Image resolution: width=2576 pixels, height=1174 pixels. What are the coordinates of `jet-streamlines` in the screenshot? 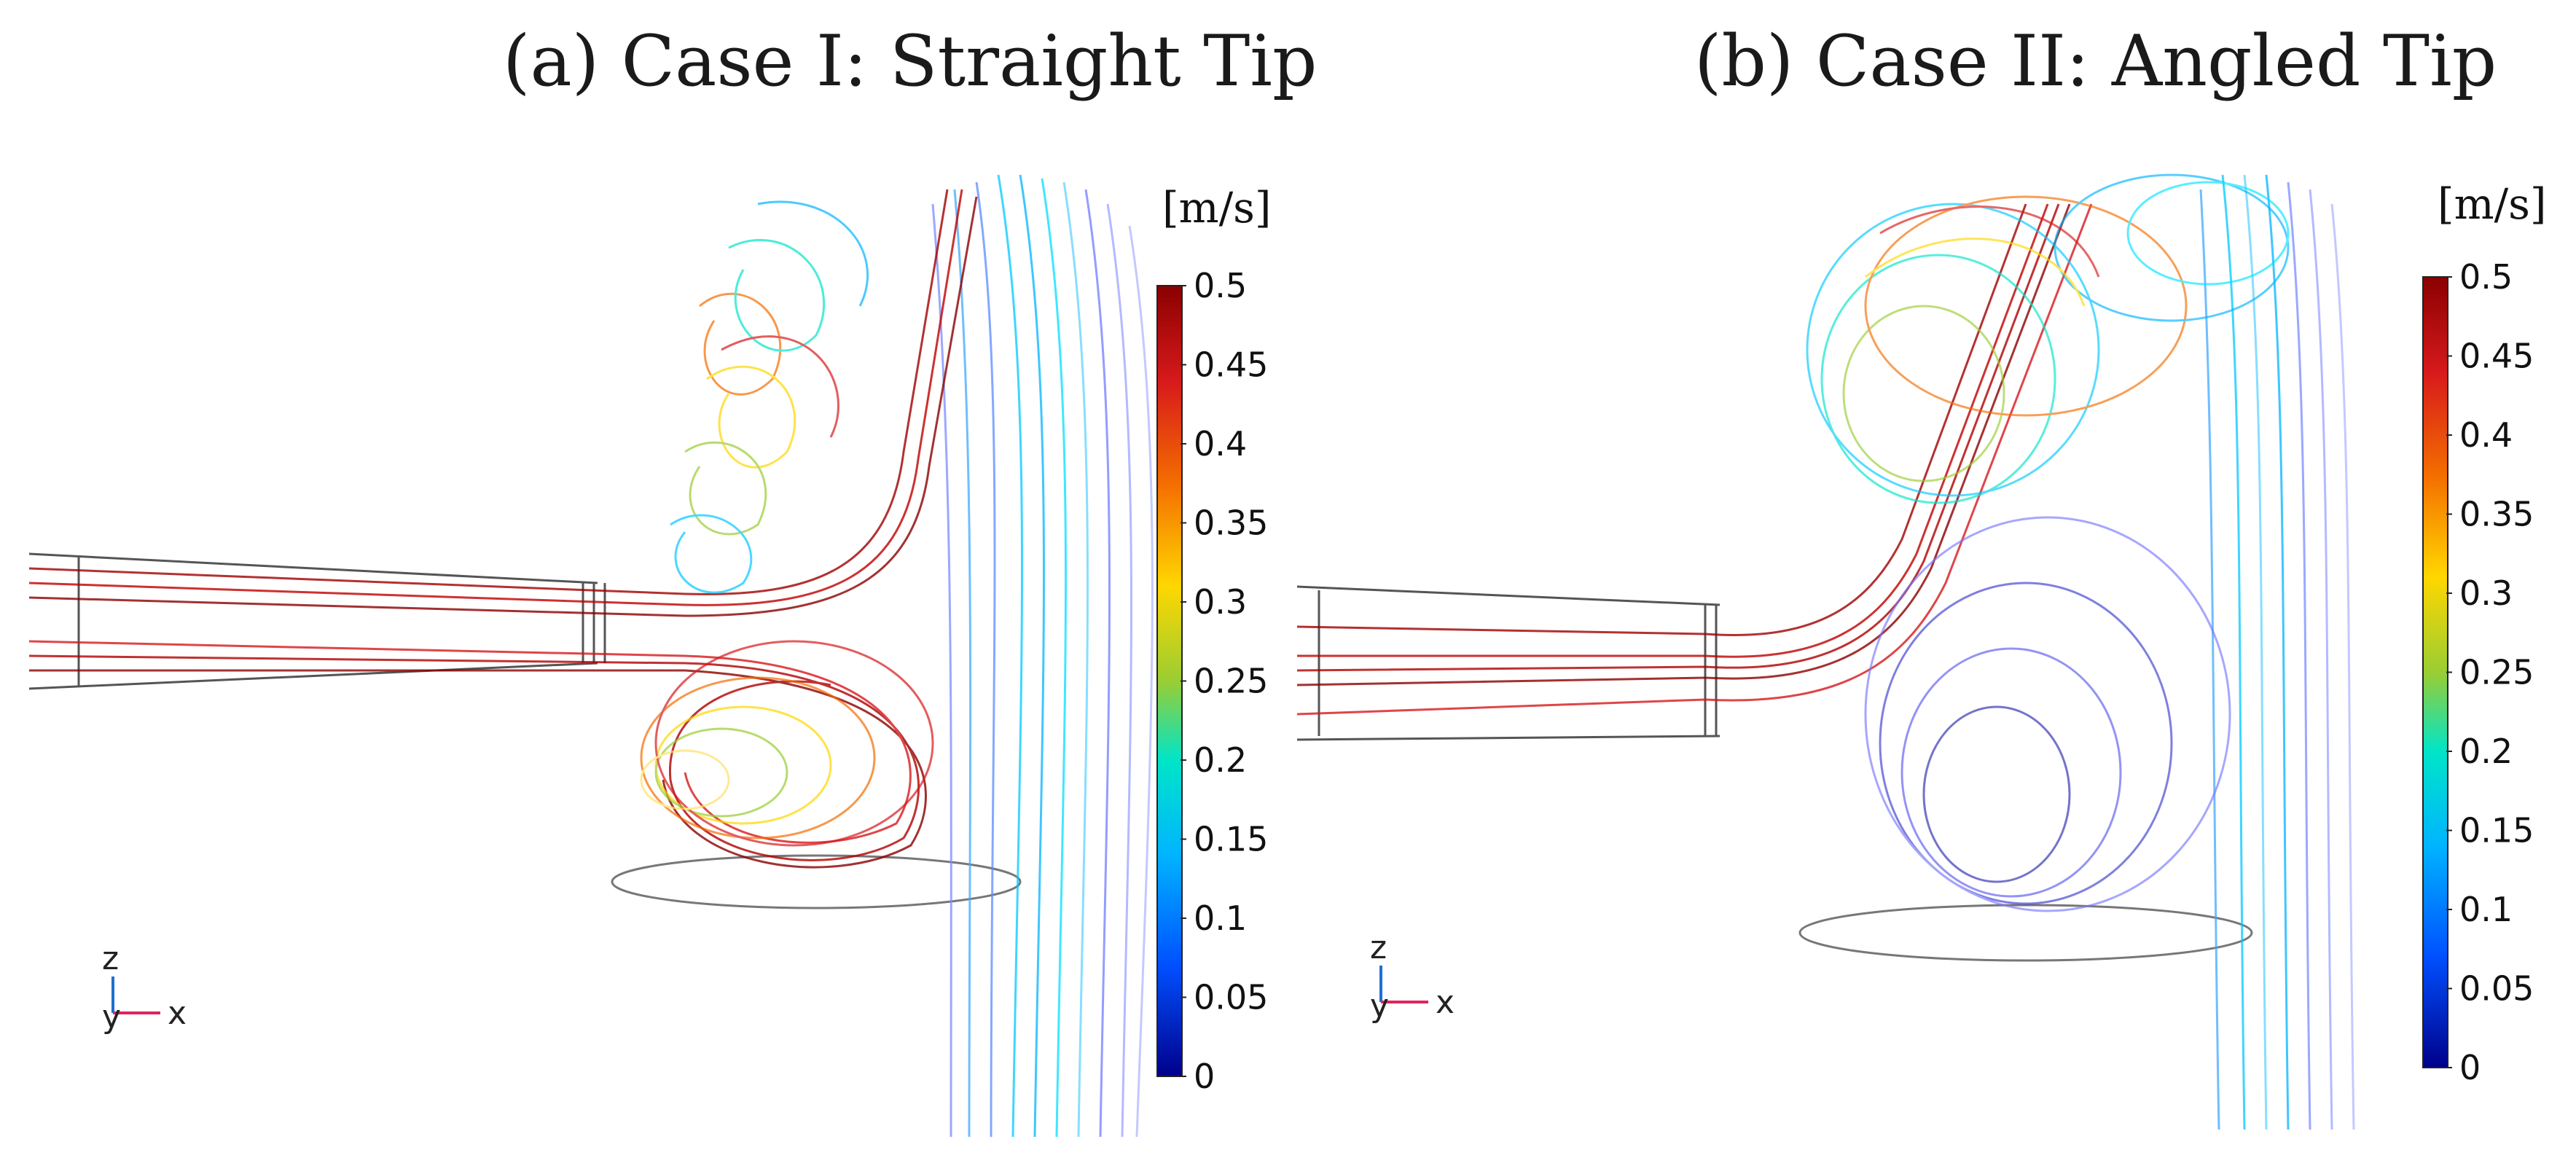 It's located at (1695, 459).